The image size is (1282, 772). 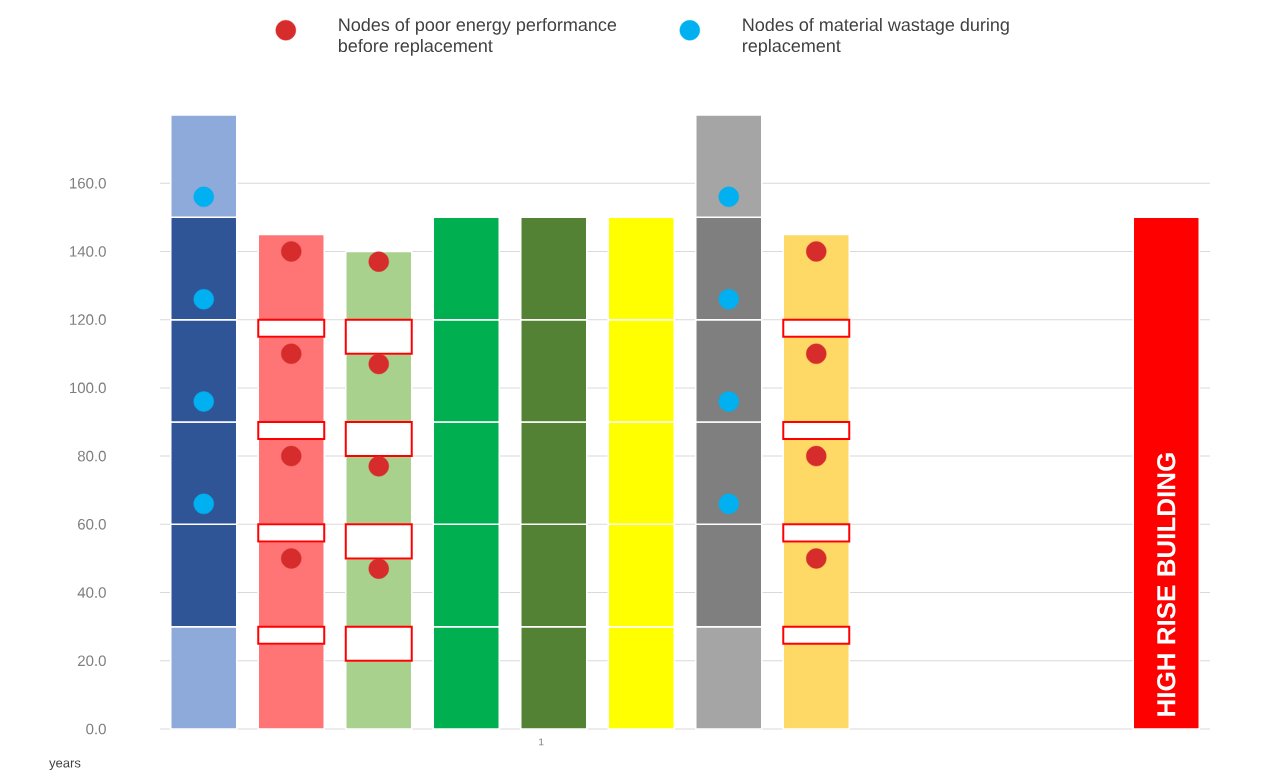 What do you see at coordinates (65, 765) in the screenshot?
I see `y-axis-title: years` at bounding box center [65, 765].